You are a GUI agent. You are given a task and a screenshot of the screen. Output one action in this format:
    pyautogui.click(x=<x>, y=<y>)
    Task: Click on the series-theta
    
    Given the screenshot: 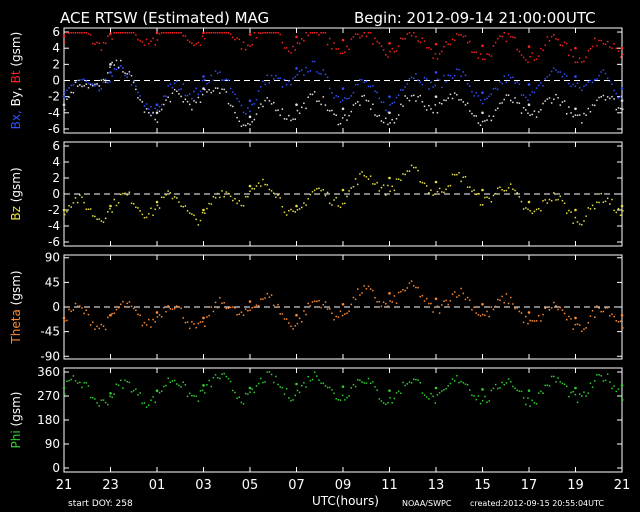 What is the action you would take?
    pyautogui.click(x=343, y=306)
    